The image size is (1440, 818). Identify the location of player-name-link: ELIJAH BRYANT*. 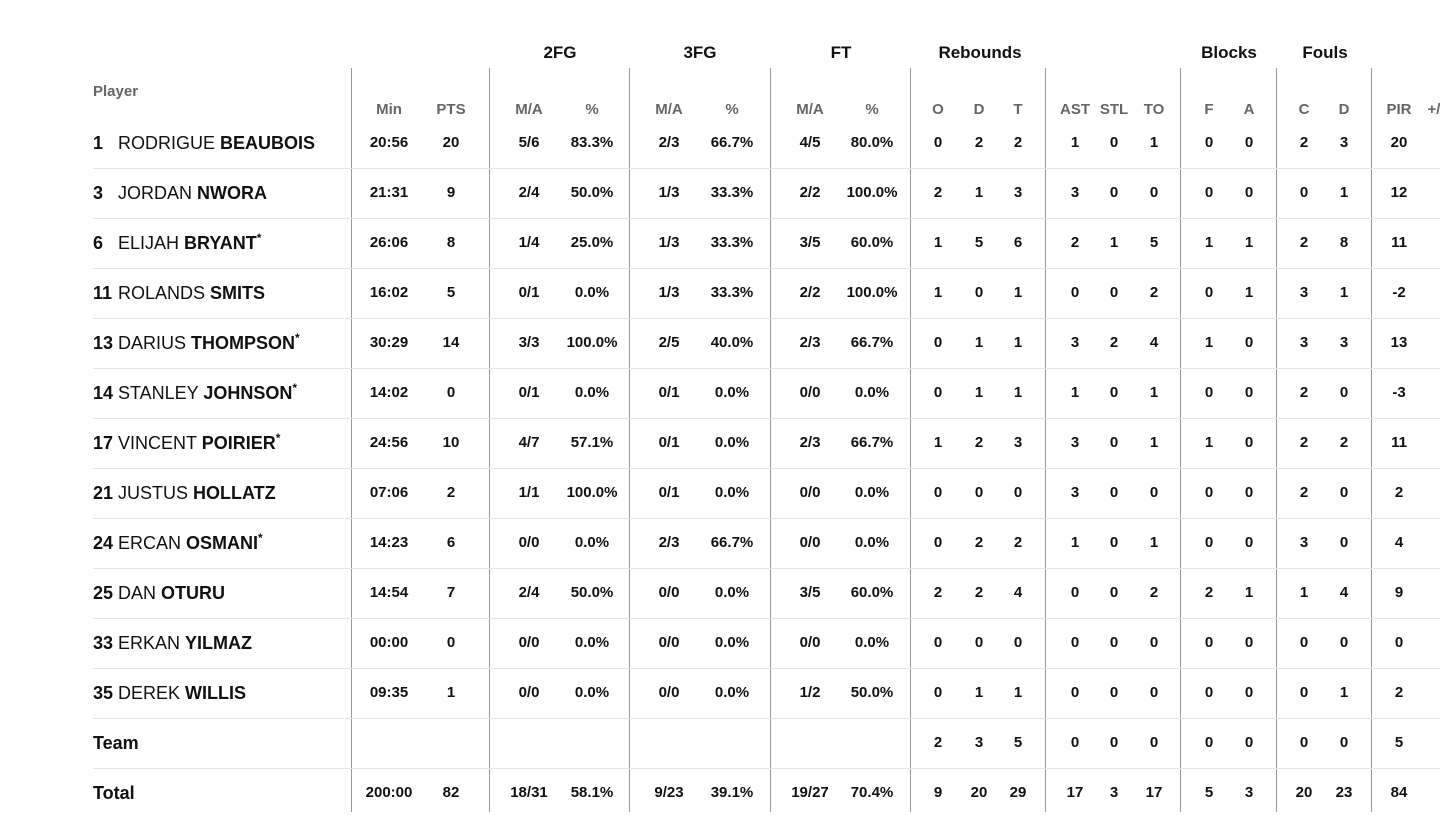
(189, 243).